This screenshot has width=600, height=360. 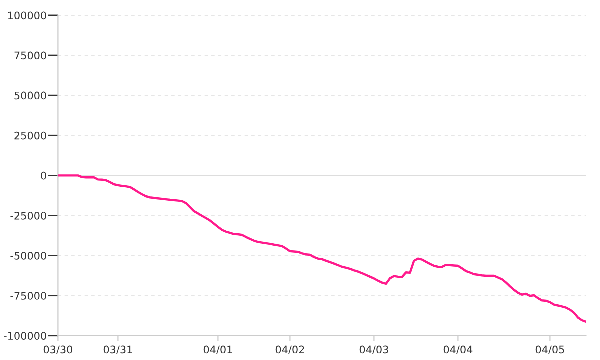 I want to click on y-tick-label: -75000, so click(x=28, y=296).